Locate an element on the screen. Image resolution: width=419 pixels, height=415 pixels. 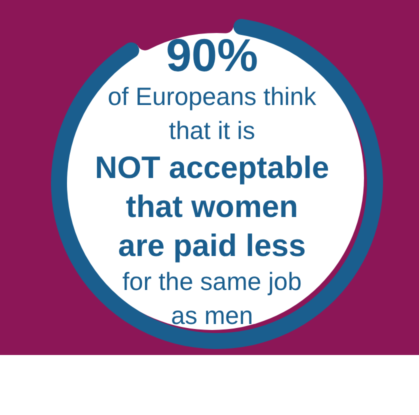
text: NOT acceptable is located at coordinates (212, 168).